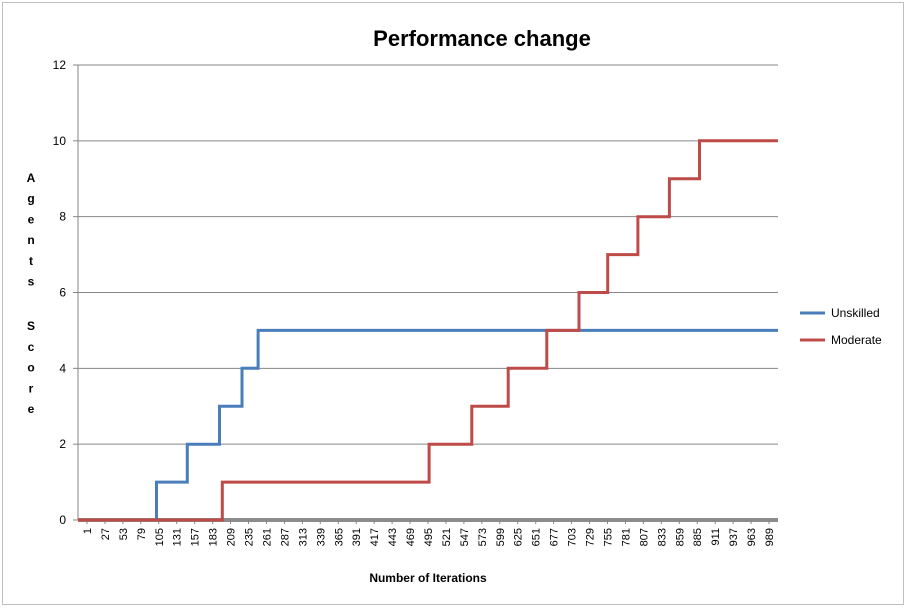  I want to click on x-tick-label: 287, so click(285, 537).